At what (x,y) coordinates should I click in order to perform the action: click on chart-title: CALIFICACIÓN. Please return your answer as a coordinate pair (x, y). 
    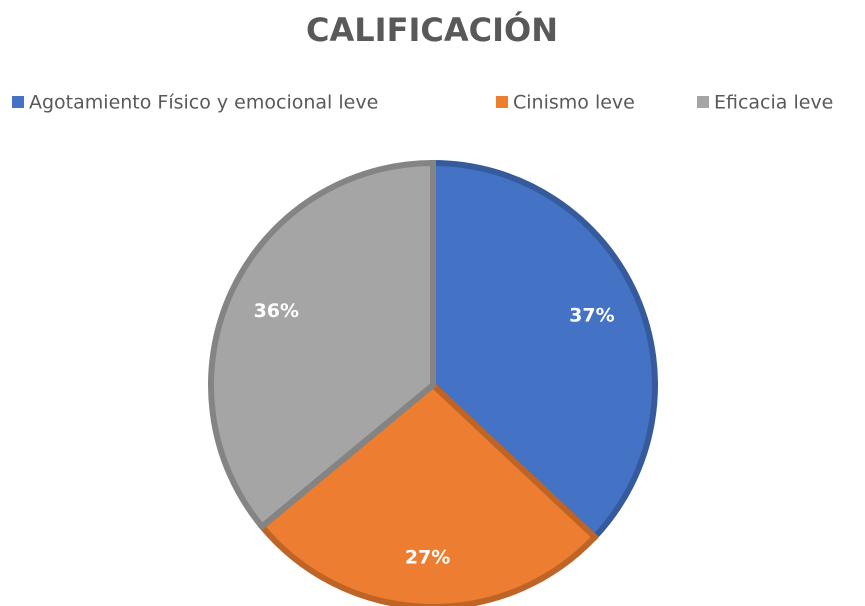
    Looking at the image, I should click on (432, 29).